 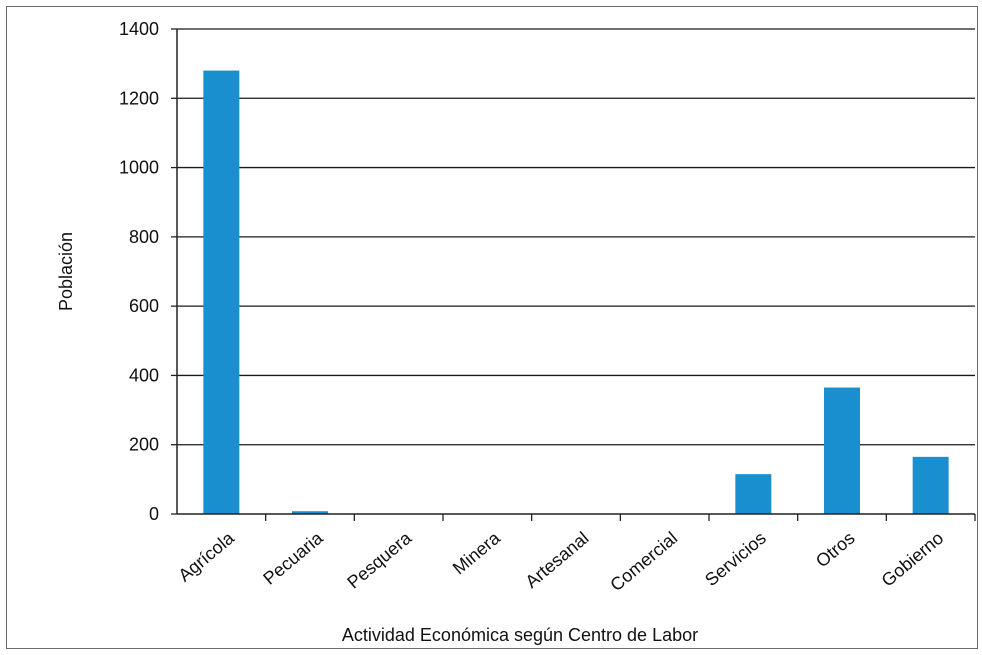 I want to click on x-tick-label: Pesquera, so click(x=379, y=559).